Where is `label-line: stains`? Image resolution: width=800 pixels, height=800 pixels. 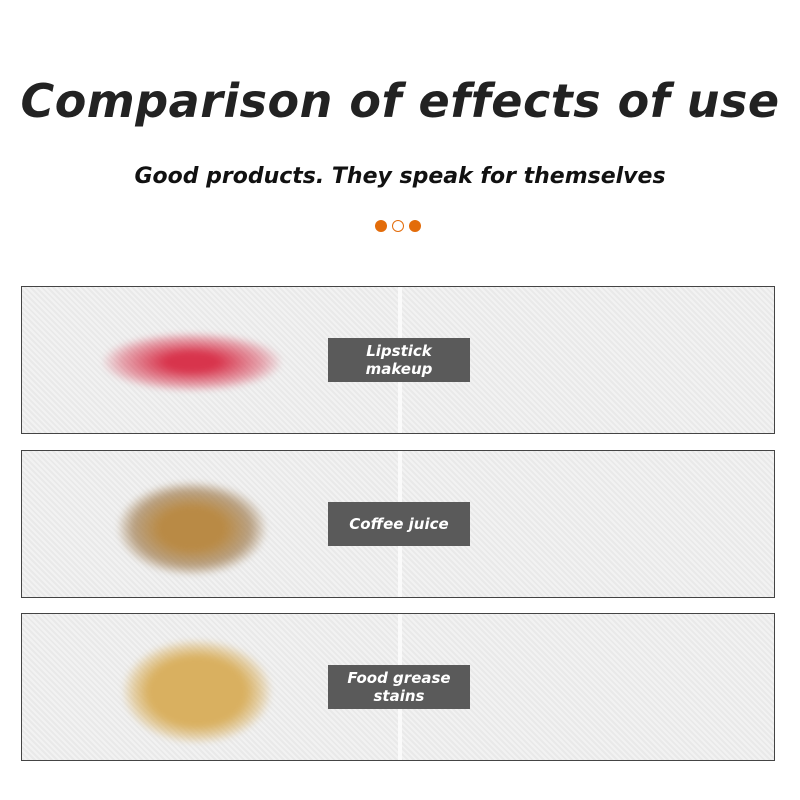
label-line: stains is located at coordinates (399, 696).